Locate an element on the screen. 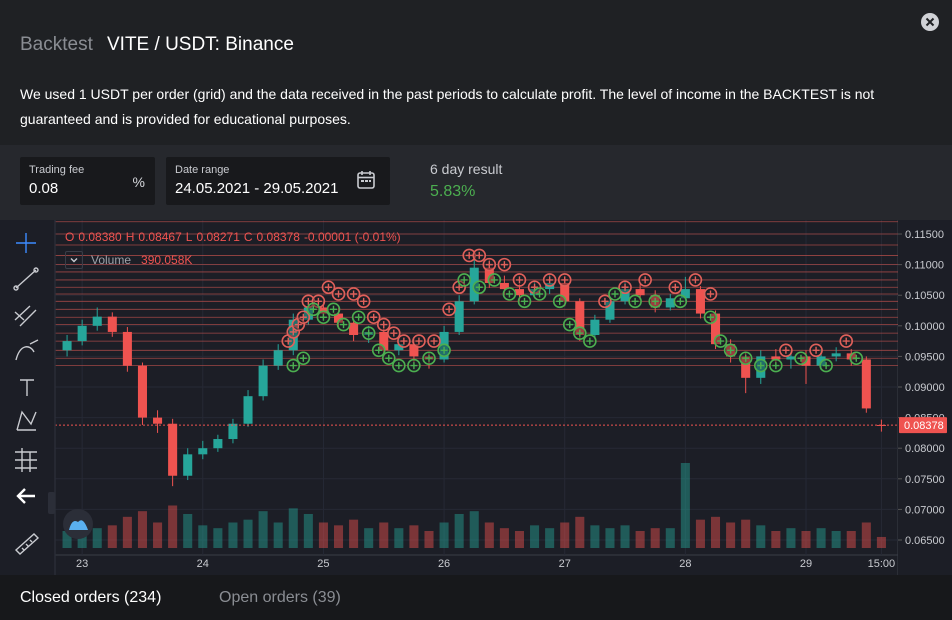 This screenshot has height=620, width=952. field-value: 0.08 is located at coordinates (44, 188).